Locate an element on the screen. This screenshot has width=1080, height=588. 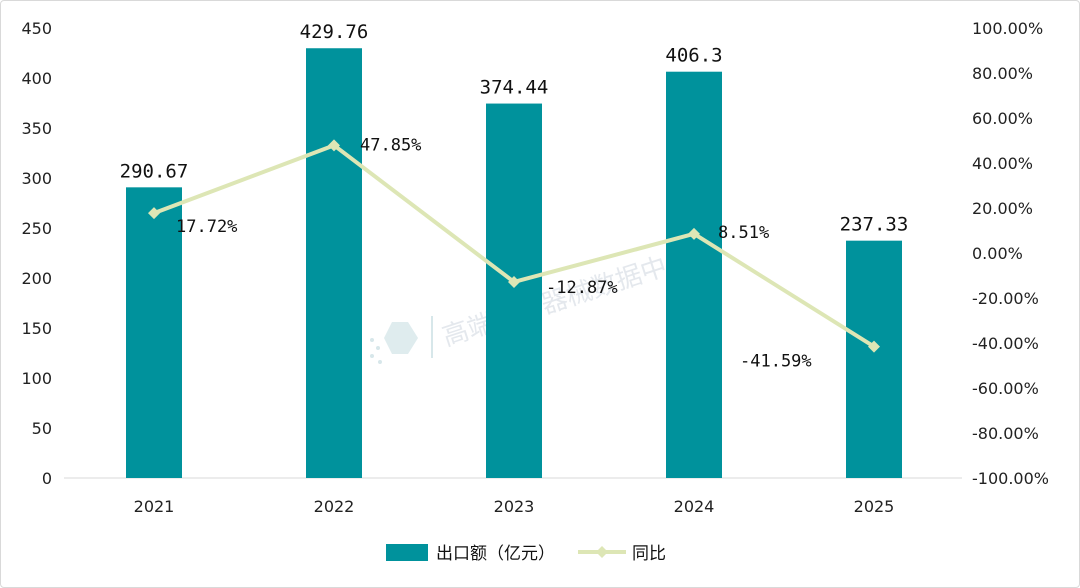
yoy-value-label: 17.72% is located at coordinates (206, 227).